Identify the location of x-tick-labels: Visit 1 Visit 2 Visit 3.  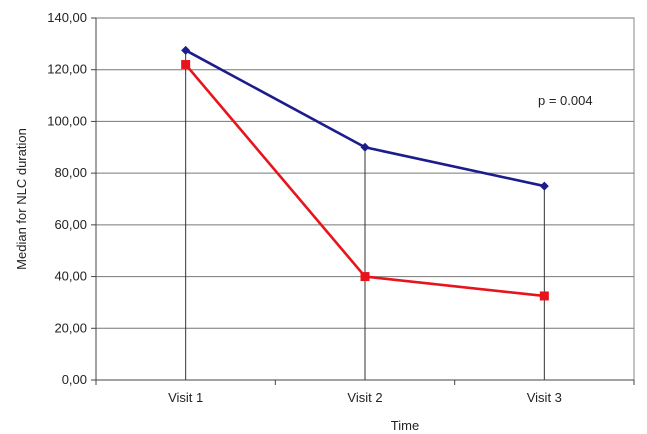
(365, 397).